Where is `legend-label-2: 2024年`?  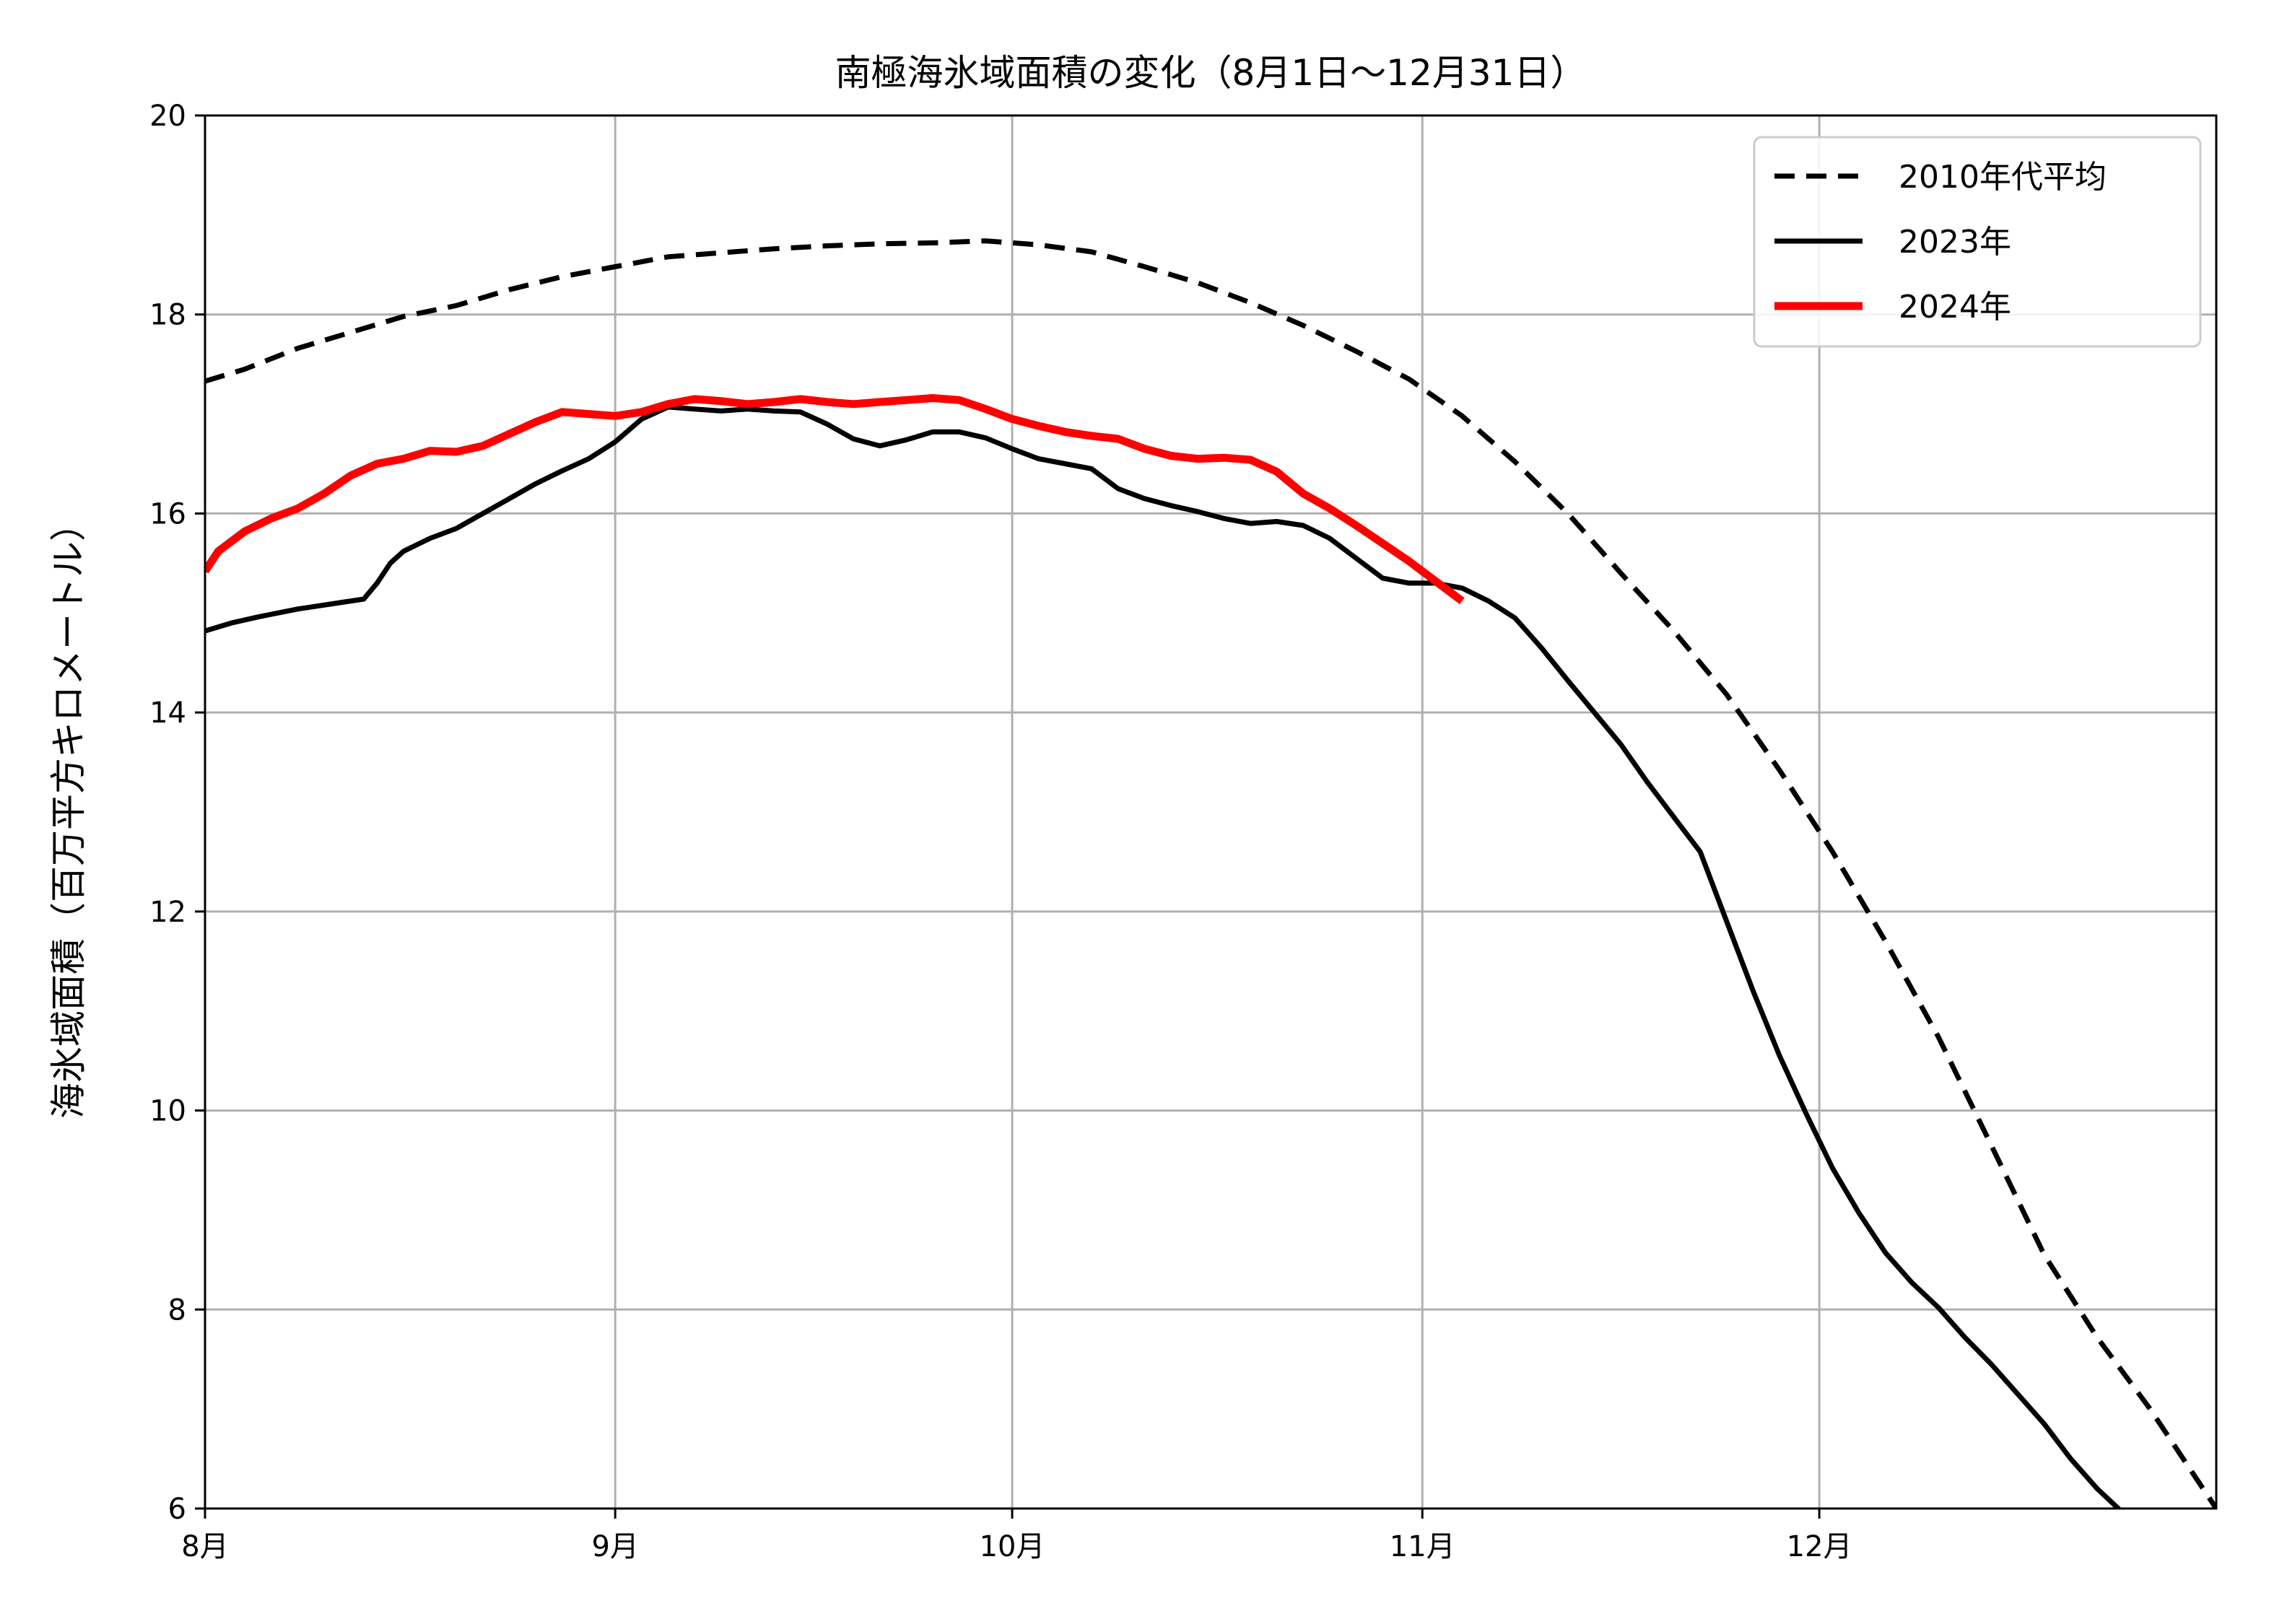 legend-label-2: 2024年 is located at coordinates (1955, 307).